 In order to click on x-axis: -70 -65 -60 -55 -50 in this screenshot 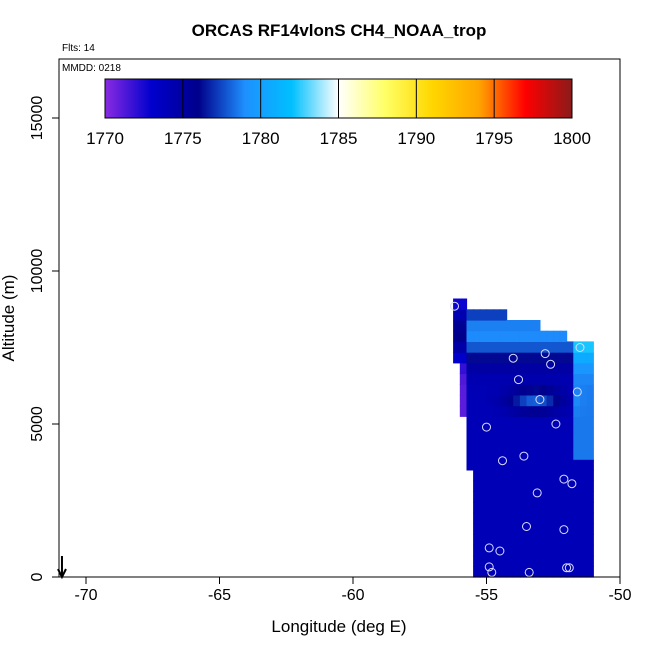, I will do `click(353, 590)`.